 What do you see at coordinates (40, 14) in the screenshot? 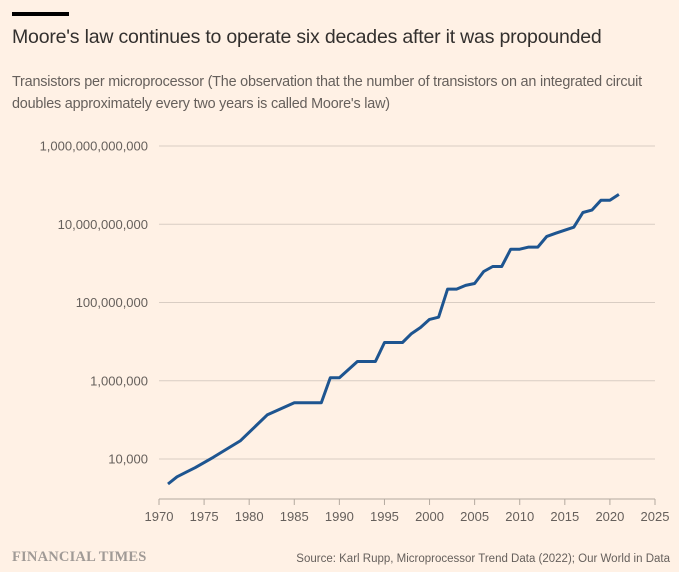
I see `brand-accent-bar` at bounding box center [40, 14].